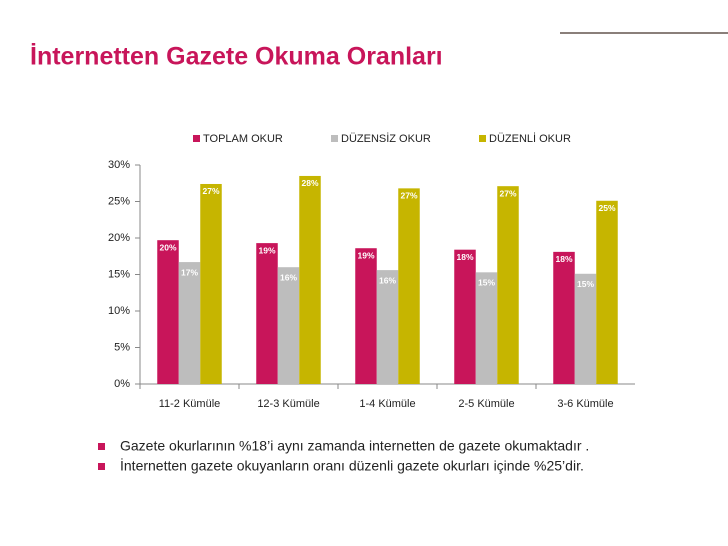 The width and height of the screenshot is (728, 546). Describe the element at coordinates (386, 138) in the screenshot. I see `legend-label: DÜZENSİZ OKUR` at that location.